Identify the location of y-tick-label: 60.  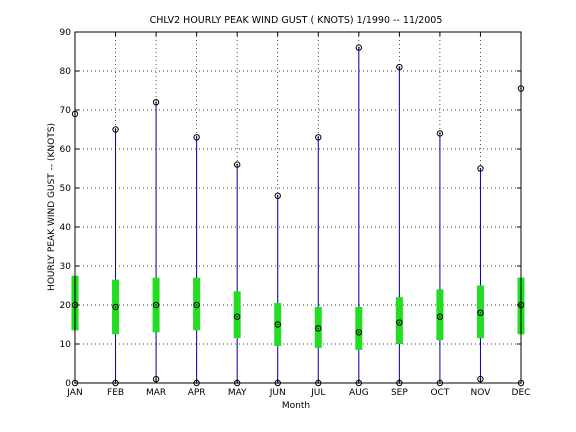
(66, 150).